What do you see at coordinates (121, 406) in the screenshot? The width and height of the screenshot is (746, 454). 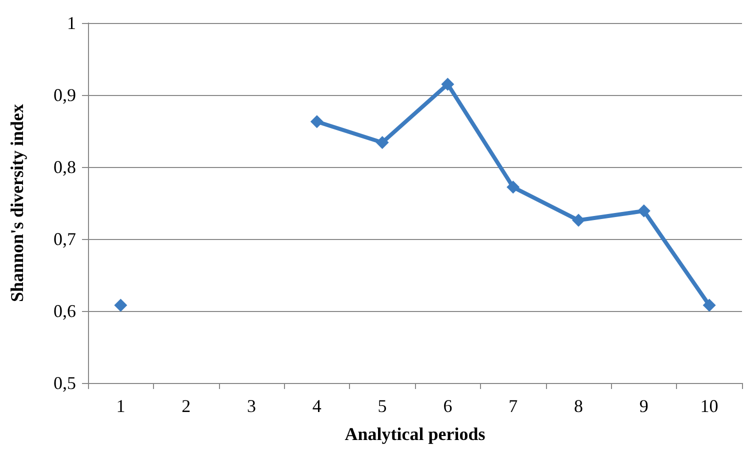 I see `x-tick-label: 1` at bounding box center [121, 406].